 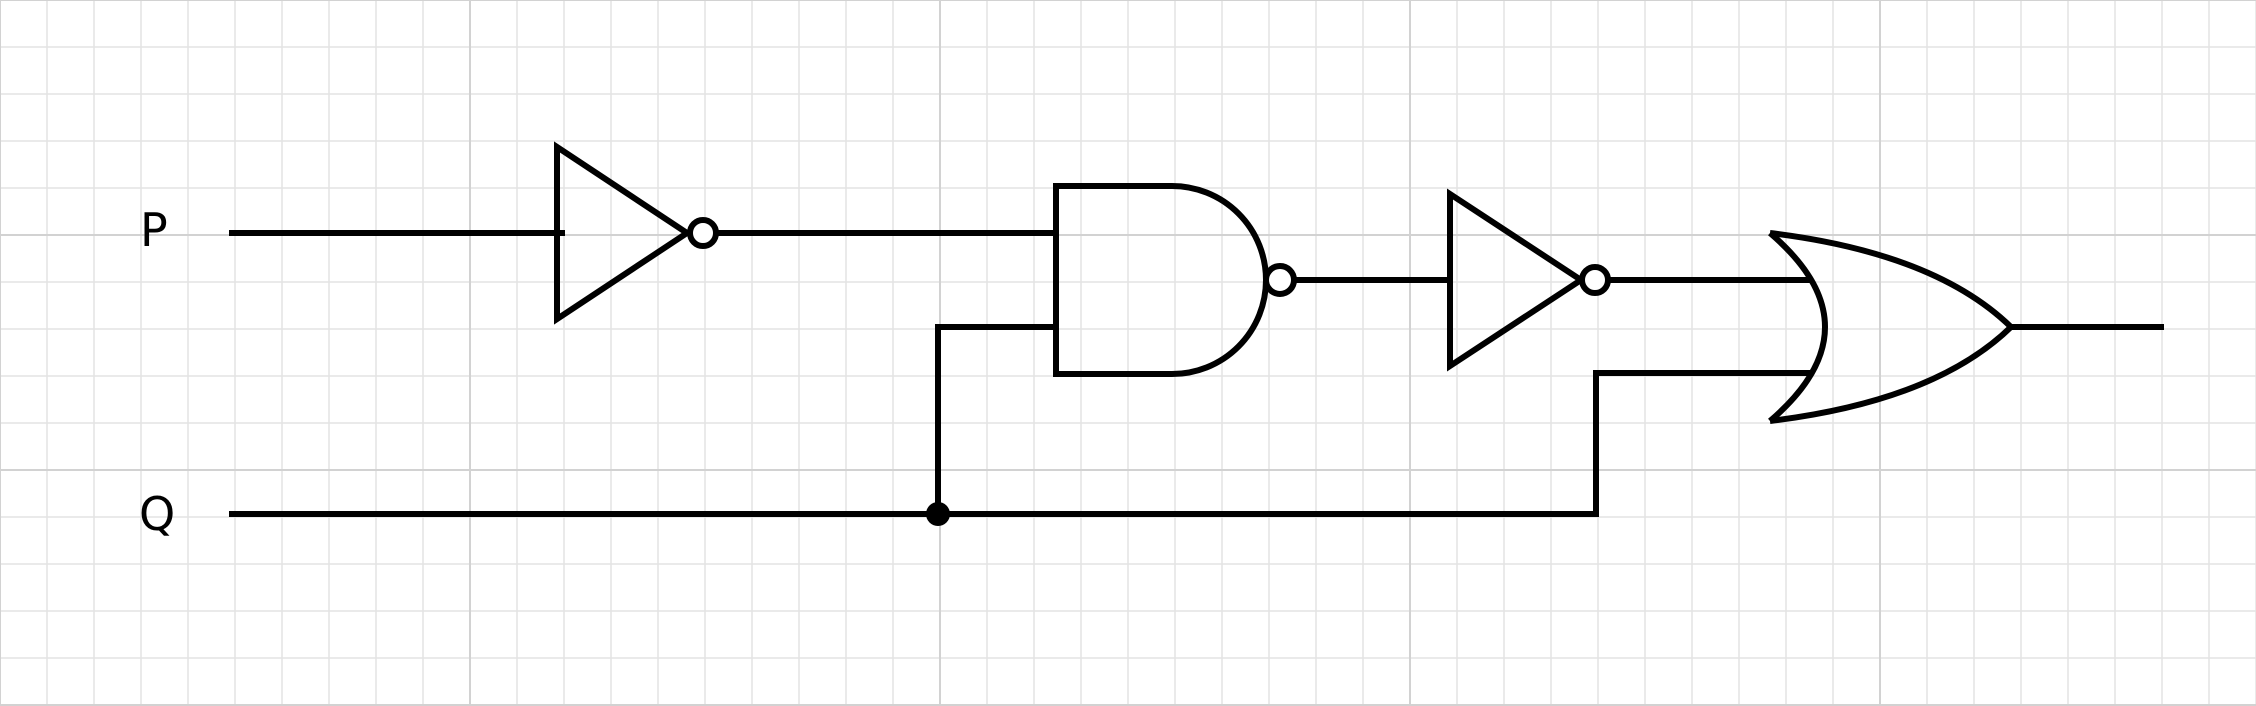 What do you see at coordinates (1798, 327) in the screenshot?
I see `or-gate-back-curve` at bounding box center [1798, 327].